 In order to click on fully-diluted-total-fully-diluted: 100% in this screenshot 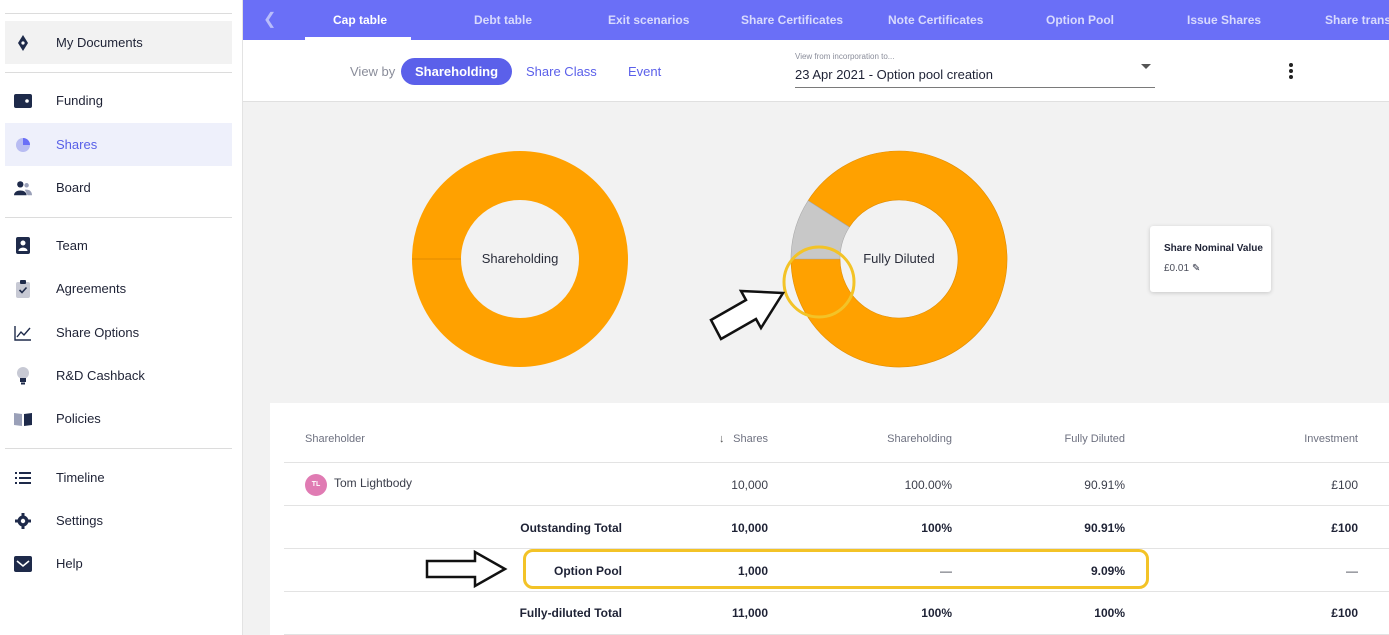, I will do `click(1109, 613)`.